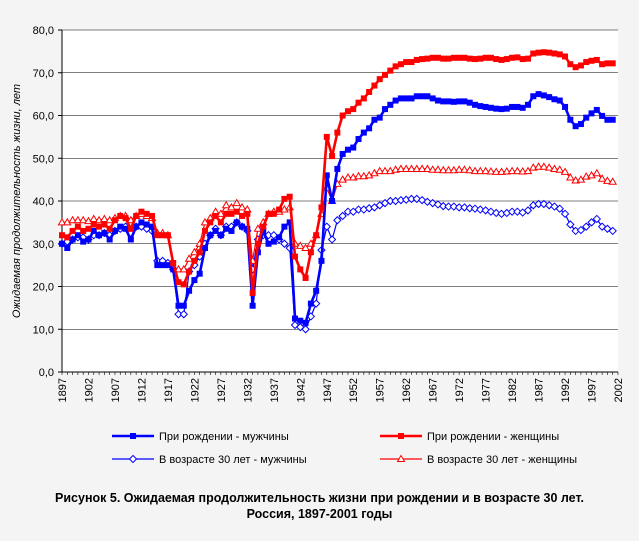 The height and width of the screenshot is (541, 639). I want to click on x-tick-label: 1927, so click(222, 390).